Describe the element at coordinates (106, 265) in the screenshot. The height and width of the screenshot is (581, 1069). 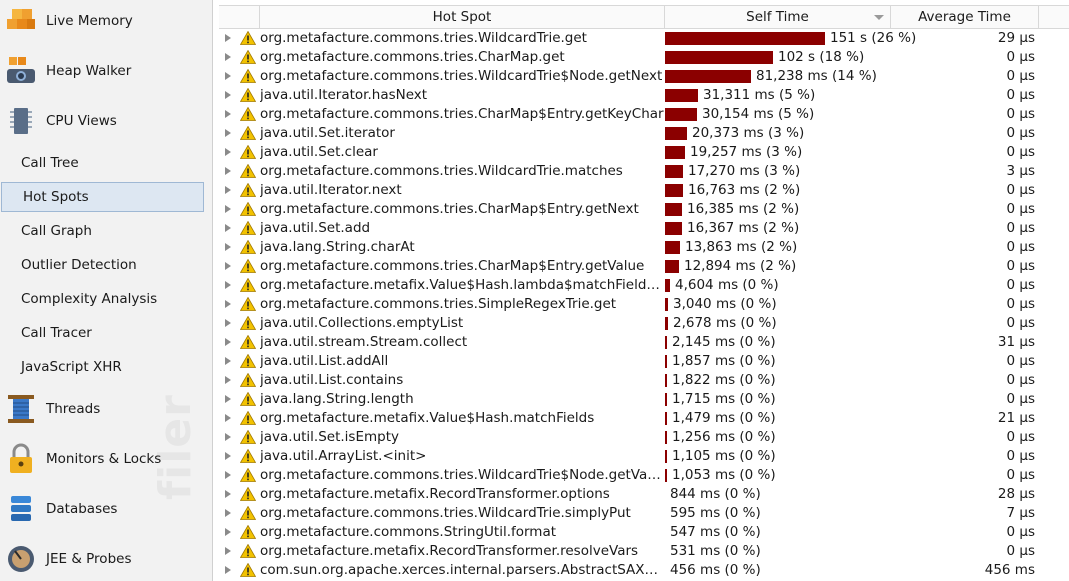
I see `sidebar-item-outlier-detection: Outlier Detection` at that location.